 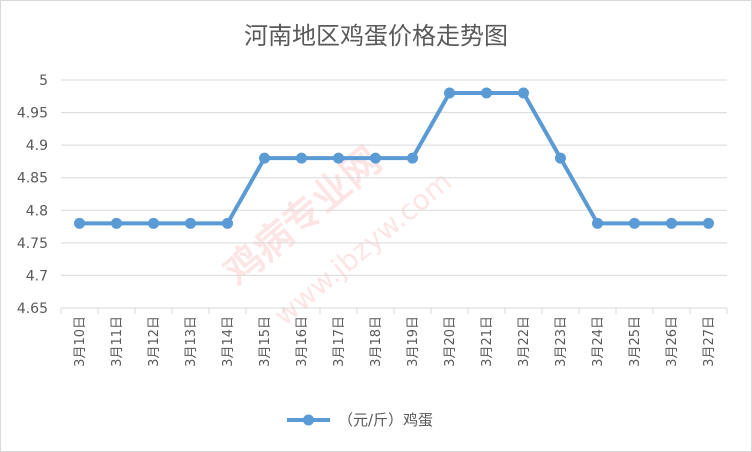 What do you see at coordinates (32, 195) in the screenshot?
I see `y-axis: 4.65 4.7 4.75 4.8 4.85 4.9 4.95 5` at bounding box center [32, 195].